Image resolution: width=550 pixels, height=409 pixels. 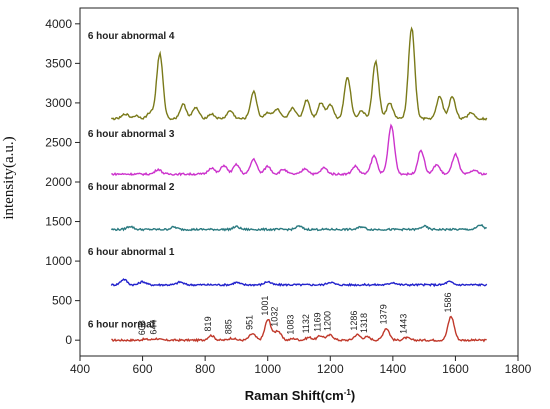 What do you see at coordinates (306, 323) in the screenshot?
I see `peak-label: 1132` at bounding box center [306, 323].